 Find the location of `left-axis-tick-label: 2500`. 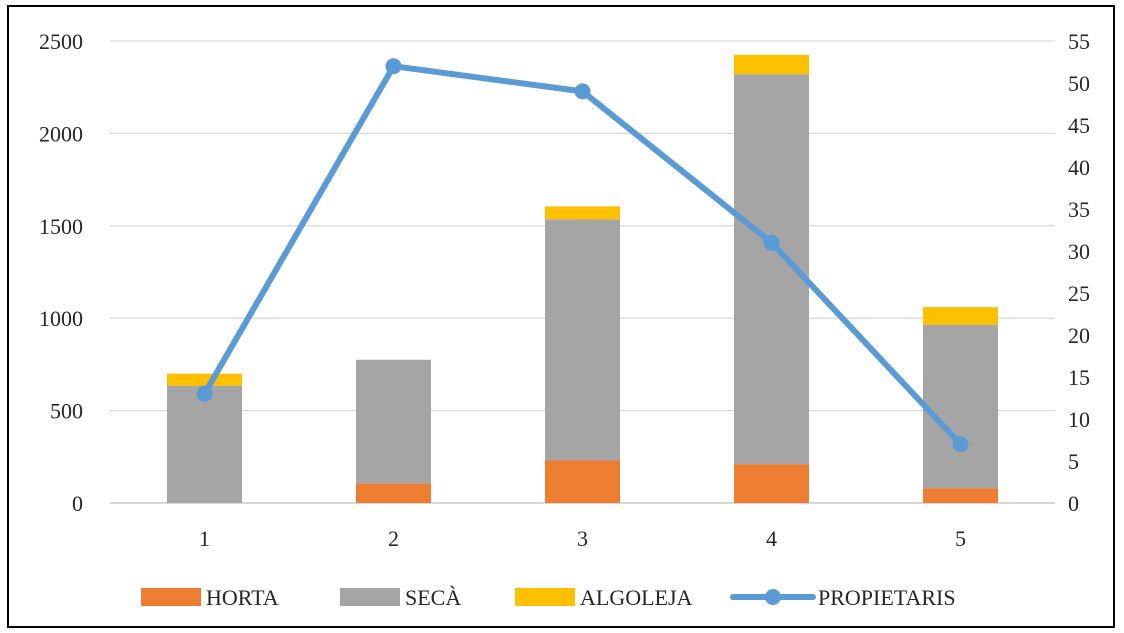

left-axis-tick-label: 2500 is located at coordinates (61, 41).